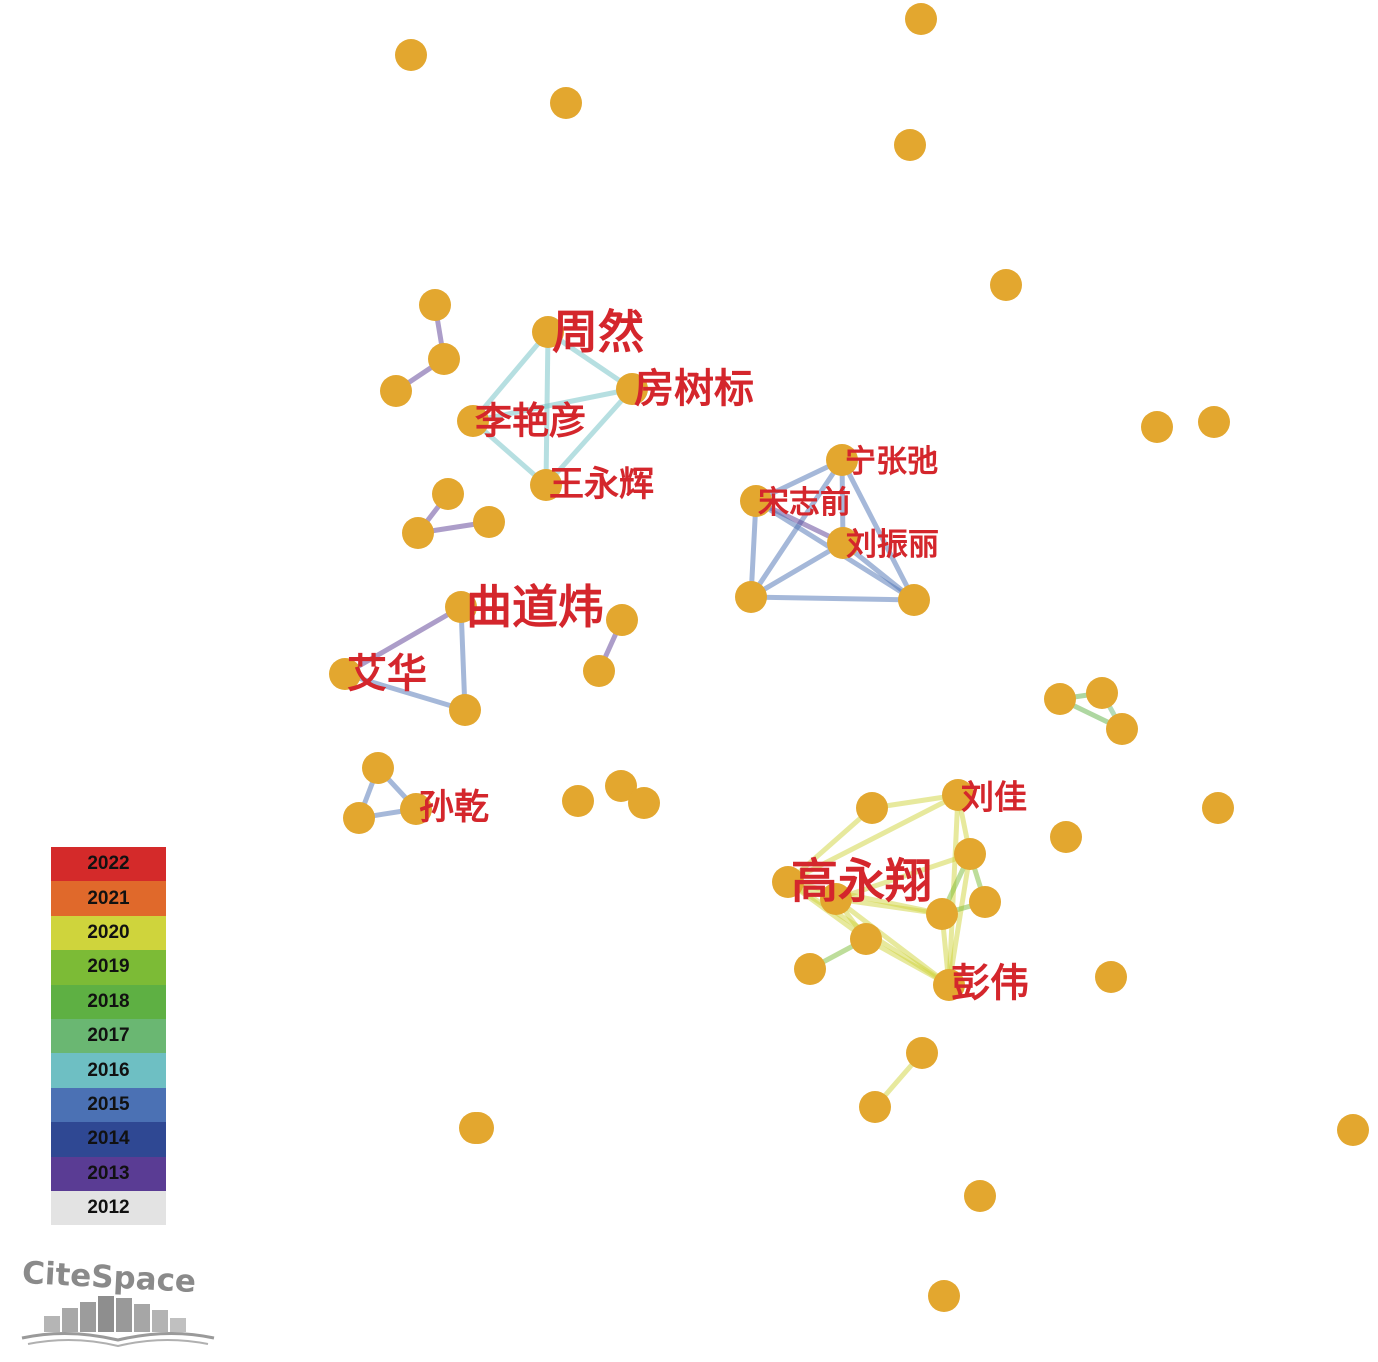 This screenshot has height=1362, width=1378. What do you see at coordinates (411, 55) in the screenshot?
I see `node-n2` at bounding box center [411, 55].